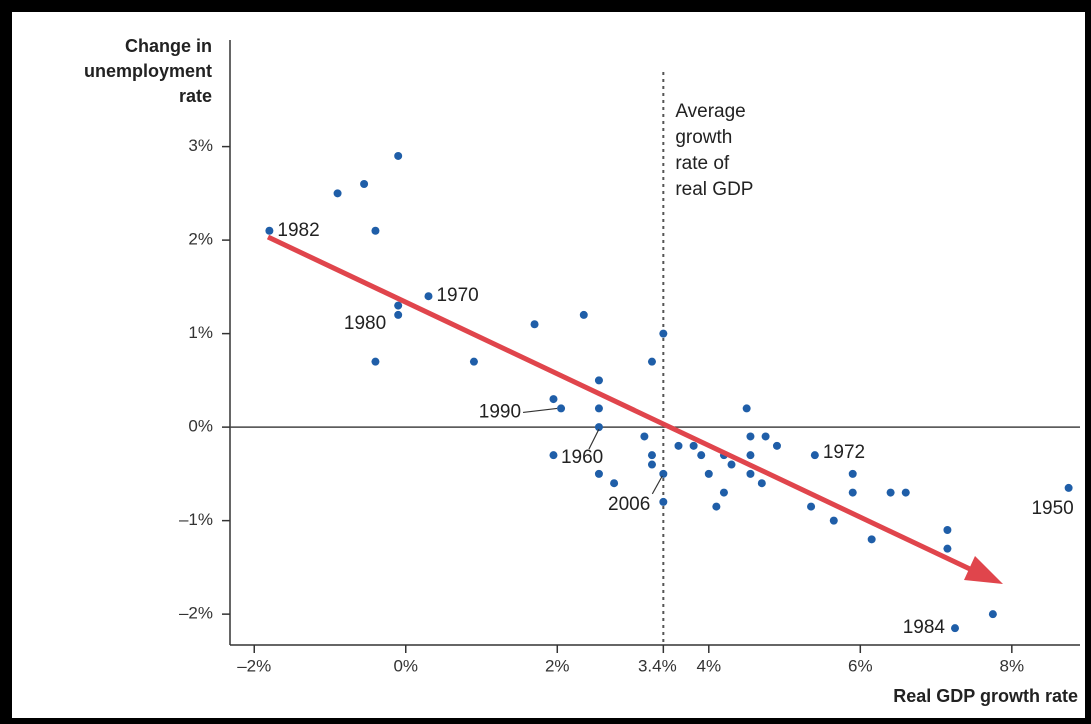  Describe the element at coordinates (710, 111) in the screenshot. I see `reference-label: Average` at that location.